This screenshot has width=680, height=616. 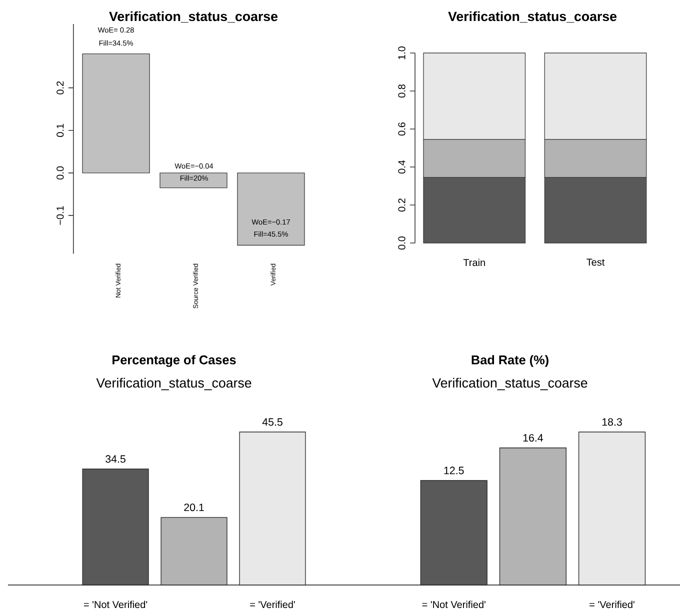 What do you see at coordinates (402, 167) in the screenshot?
I see `y-tick-label: 0.4` at bounding box center [402, 167].